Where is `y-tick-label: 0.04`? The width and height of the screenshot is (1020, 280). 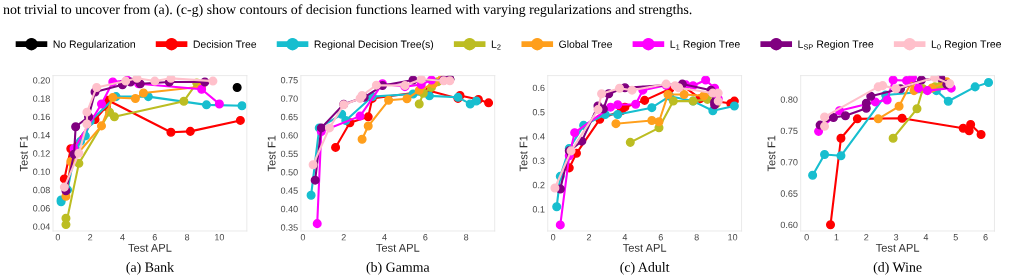 y-tick-label: 0.04 is located at coordinates (41, 226).